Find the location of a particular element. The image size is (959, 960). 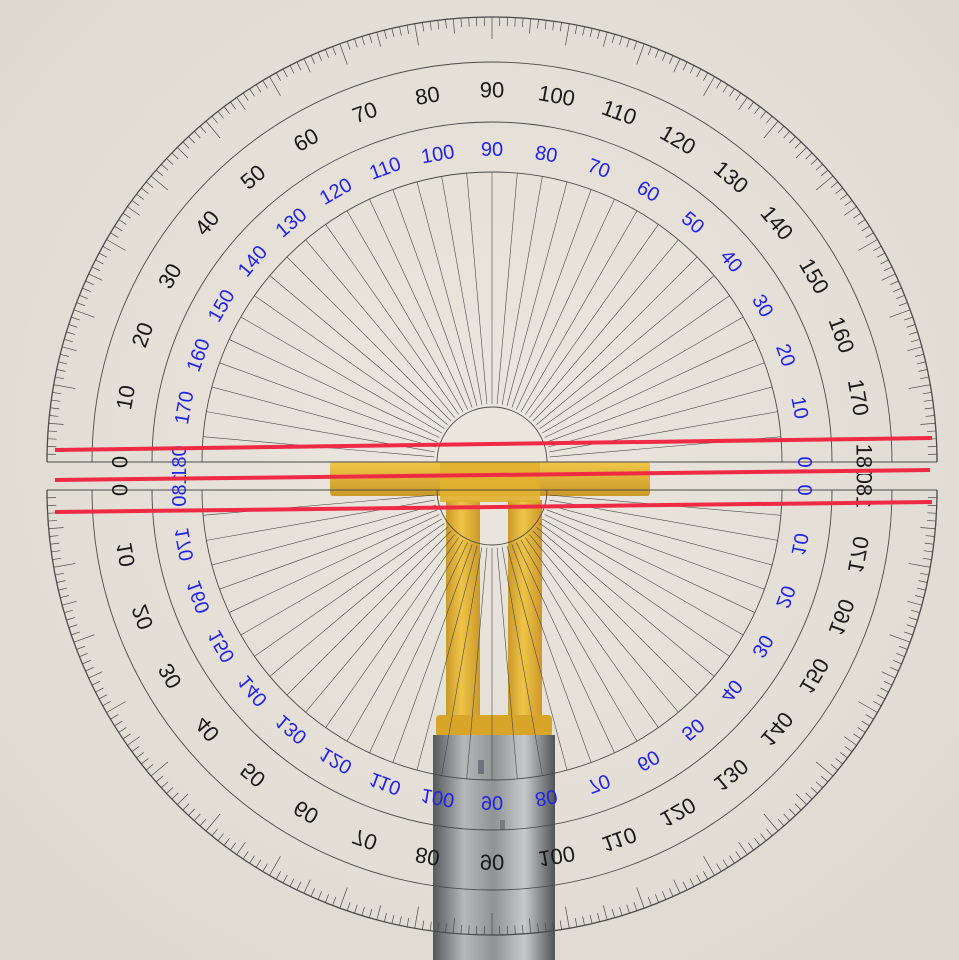

outer-scale-label: 90 is located at coordinates (492, 862).